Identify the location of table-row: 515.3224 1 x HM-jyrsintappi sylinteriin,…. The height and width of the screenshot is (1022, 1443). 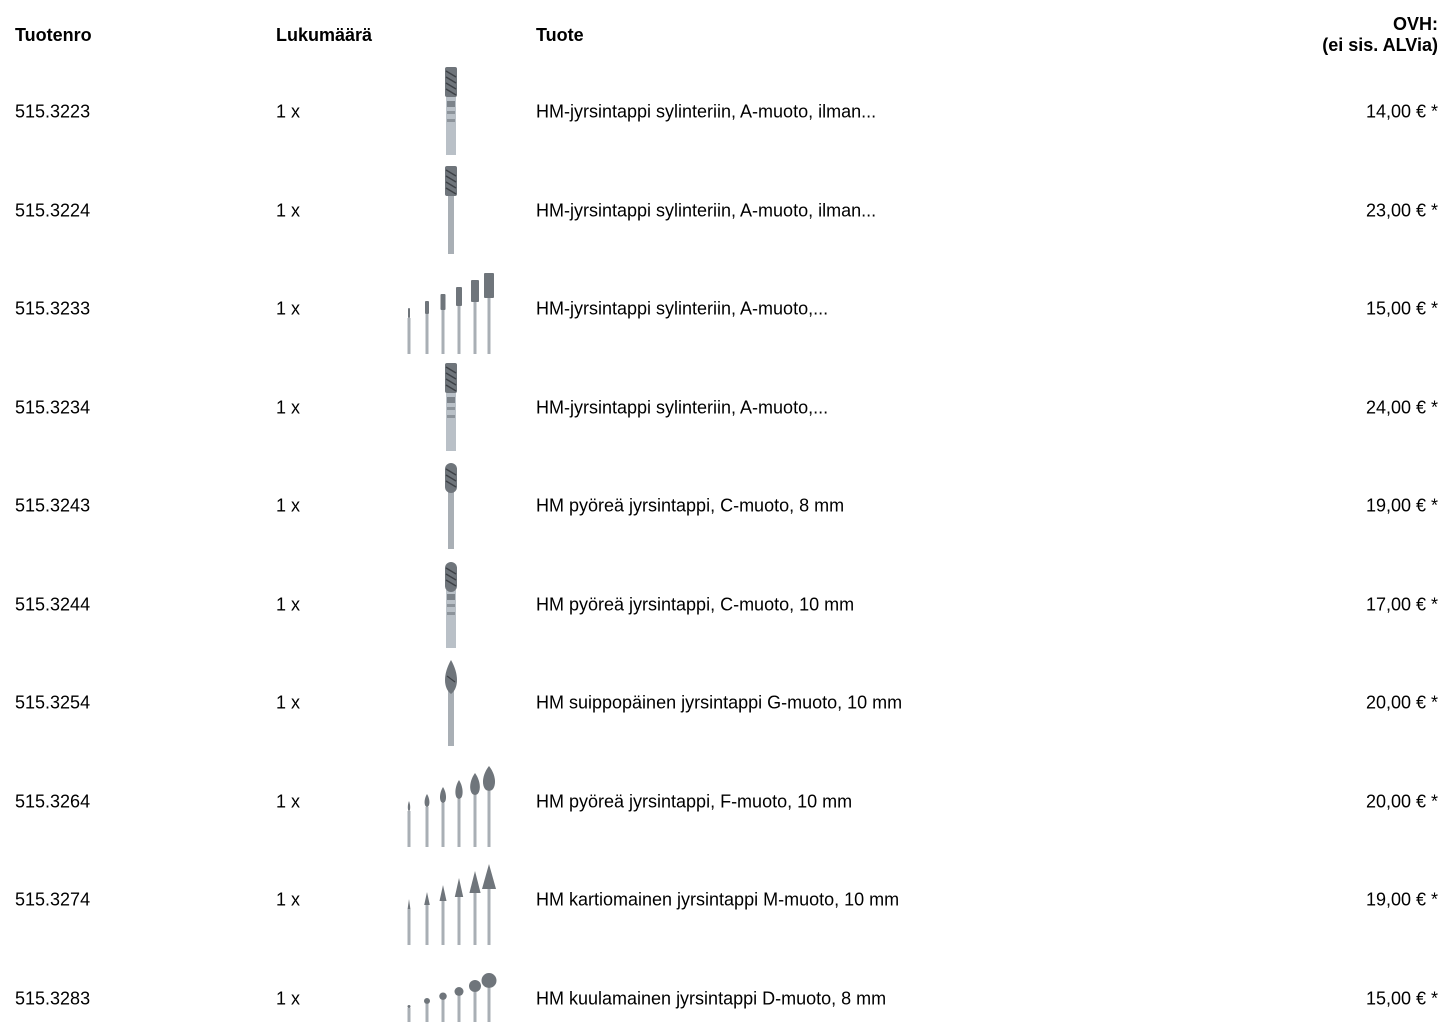
(721, 211).